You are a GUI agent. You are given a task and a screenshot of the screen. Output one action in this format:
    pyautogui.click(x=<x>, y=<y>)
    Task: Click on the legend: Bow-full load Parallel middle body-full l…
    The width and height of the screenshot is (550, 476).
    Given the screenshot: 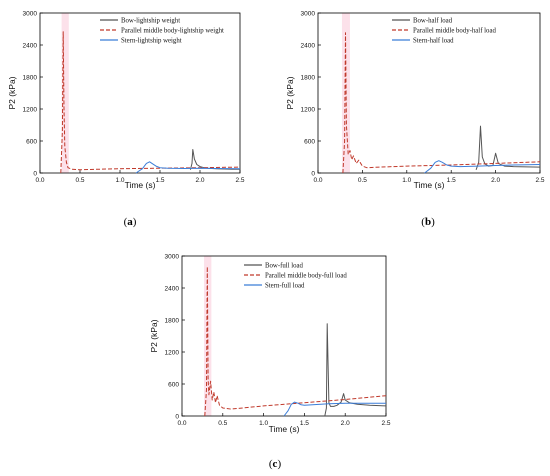 What is the action you would take?
    pyautogui.click(x=295, y=275)
    